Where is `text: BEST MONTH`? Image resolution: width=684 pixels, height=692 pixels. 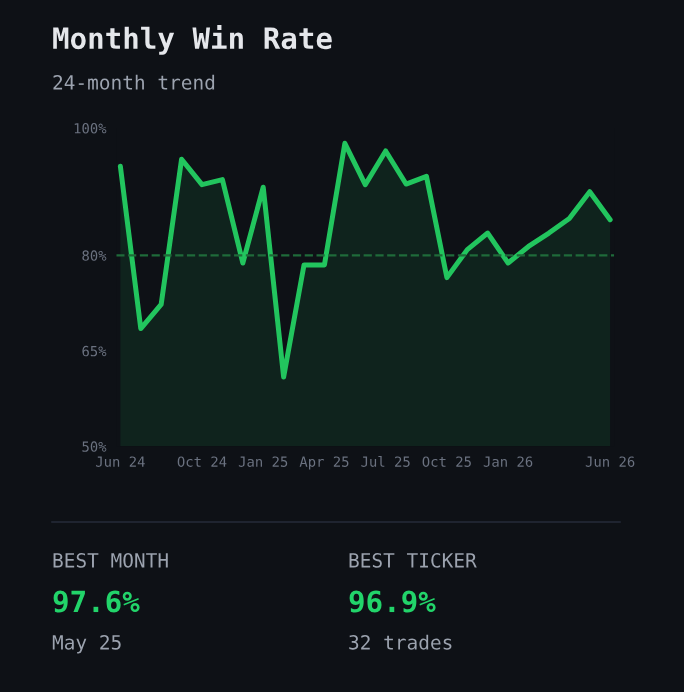
text: BEST MONTH is located at coordinates (110, 560).